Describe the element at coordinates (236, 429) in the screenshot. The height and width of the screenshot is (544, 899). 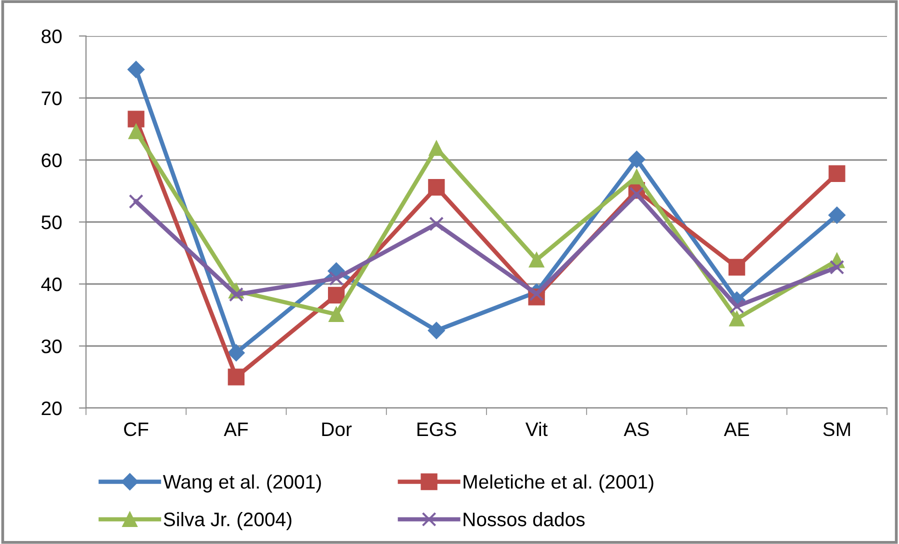
I see `x-tick-label: AF` at that location.